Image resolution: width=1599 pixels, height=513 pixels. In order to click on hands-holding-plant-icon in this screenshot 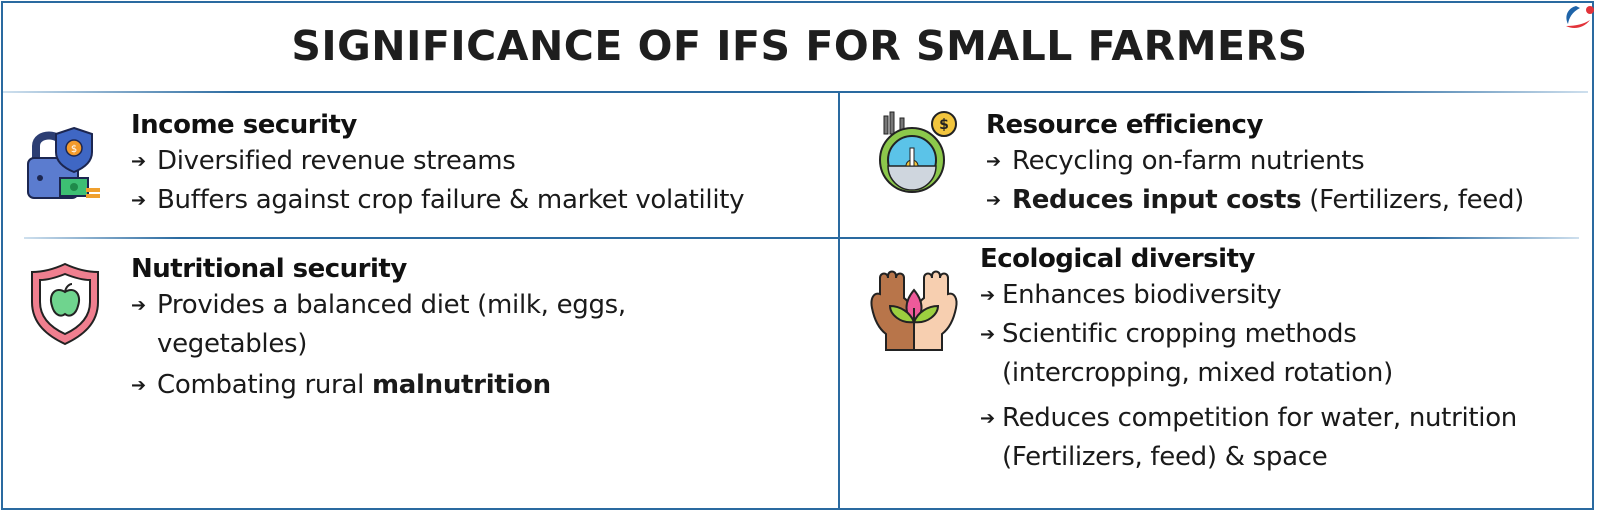, I will do `click(914, 310)`.